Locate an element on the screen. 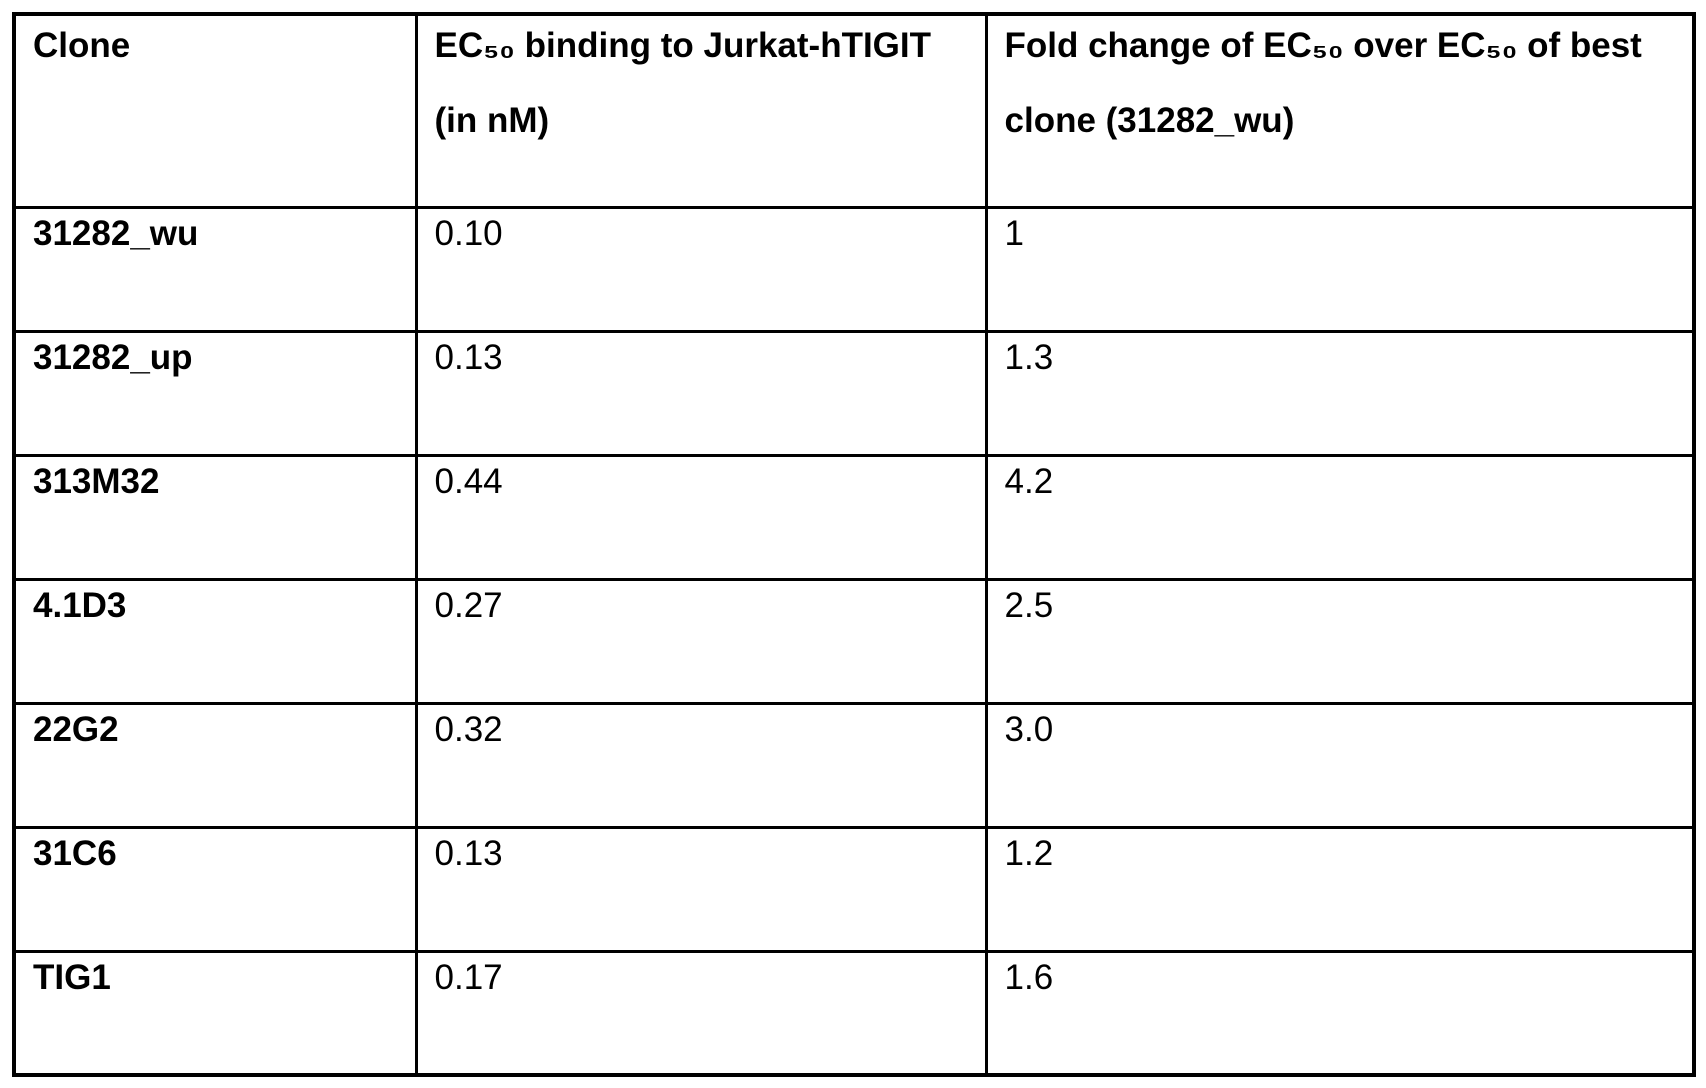 The width and height of the screenshot is (1706, 1088). cell-clone: 31282_wu is located at coordinates (215, 269).